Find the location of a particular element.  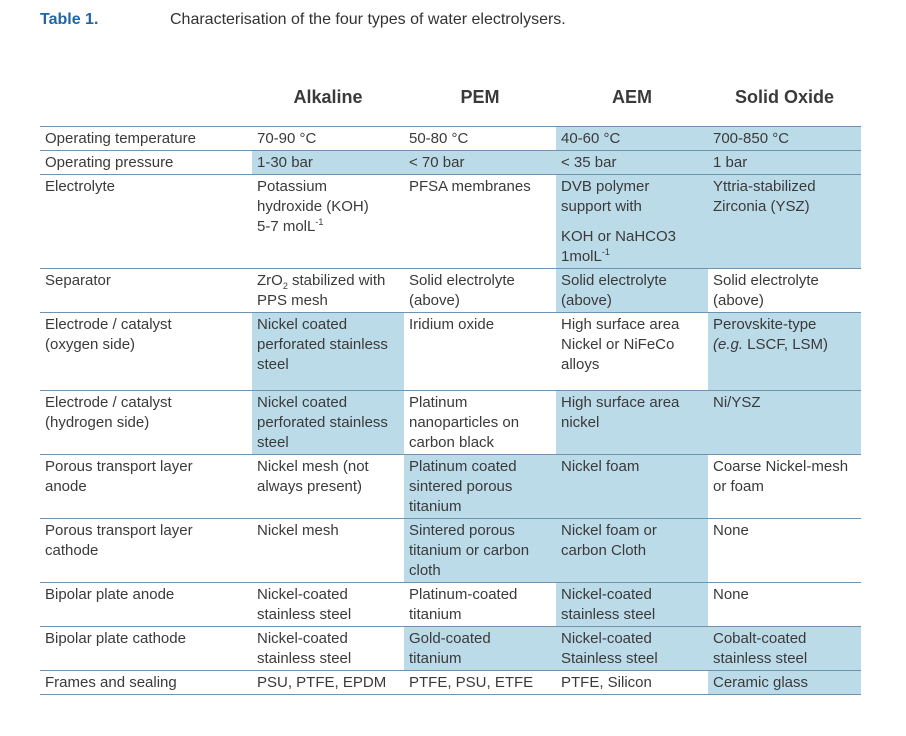

cell-alkaline: Nickel coated perforated stainless steel is located at coordinates (328, 351).